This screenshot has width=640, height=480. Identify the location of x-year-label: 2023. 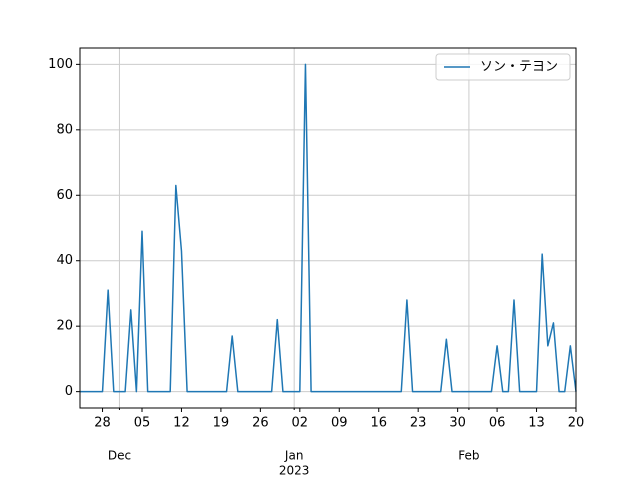
(294, 471).